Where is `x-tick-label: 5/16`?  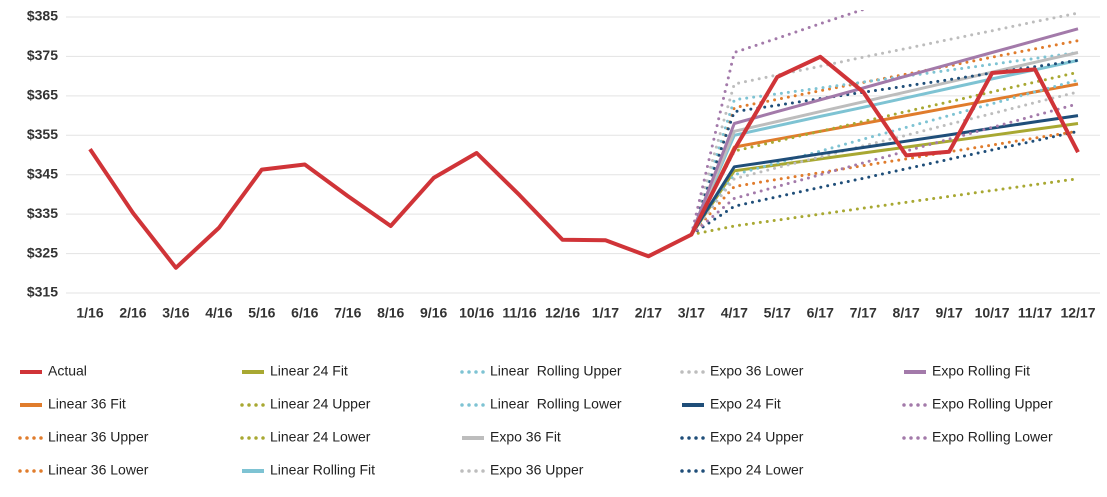 x-tick-label: 5/16 is located at coordinates (261, 313).